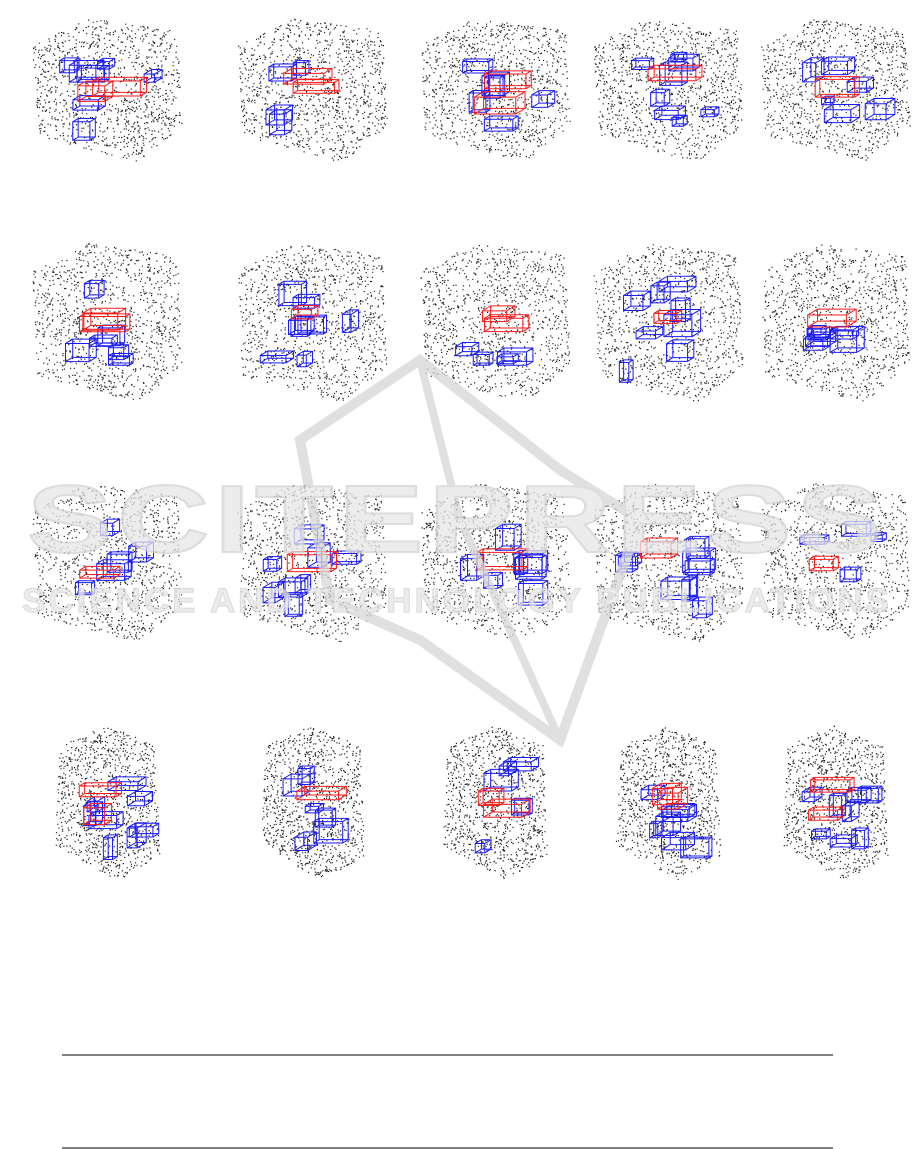 Image resolution: width=914 pixels, height=1149 pixels. I want to click on watermark-logo-fold, so click(490, 550).